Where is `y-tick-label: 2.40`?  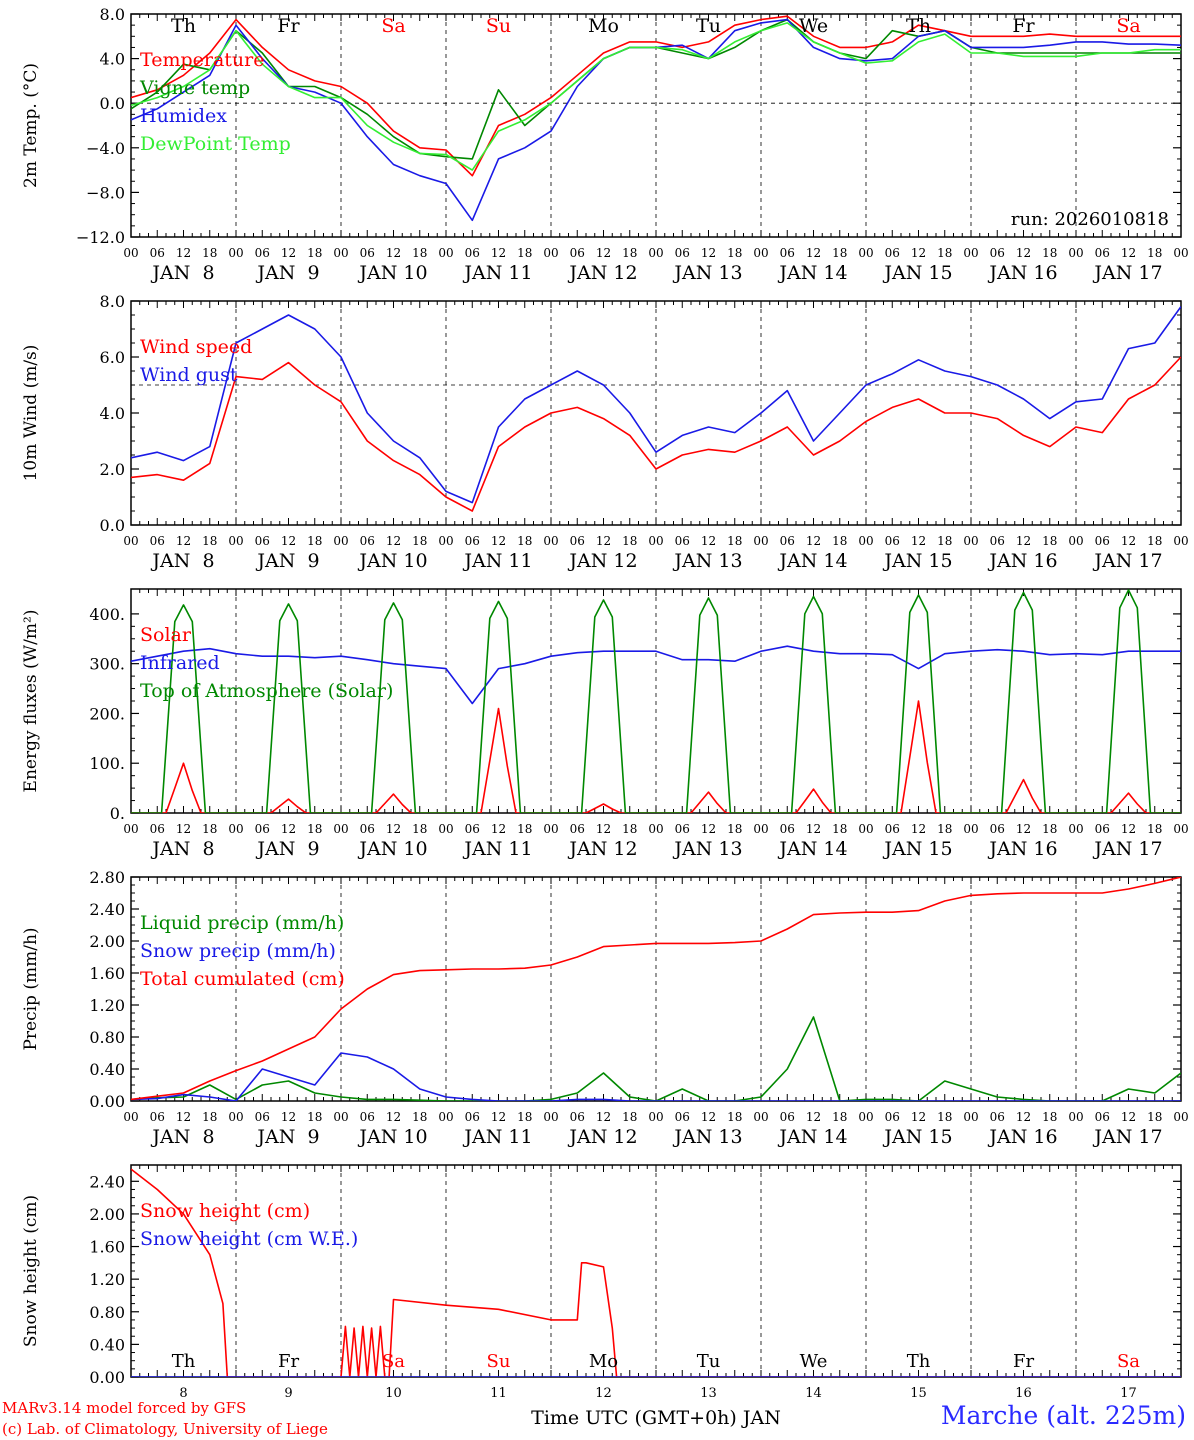 y-tick-label: 2.40 is located at coordinates (107, 1181).